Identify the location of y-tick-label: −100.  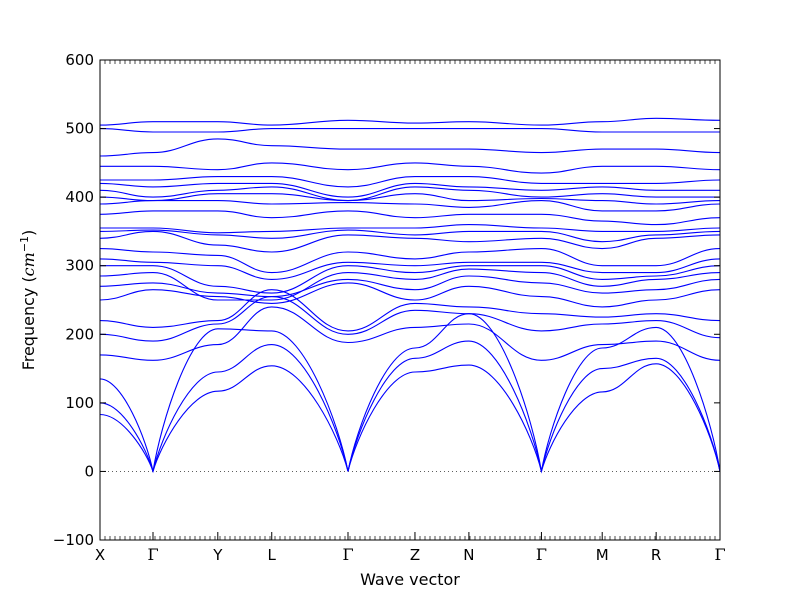
(73, 540).